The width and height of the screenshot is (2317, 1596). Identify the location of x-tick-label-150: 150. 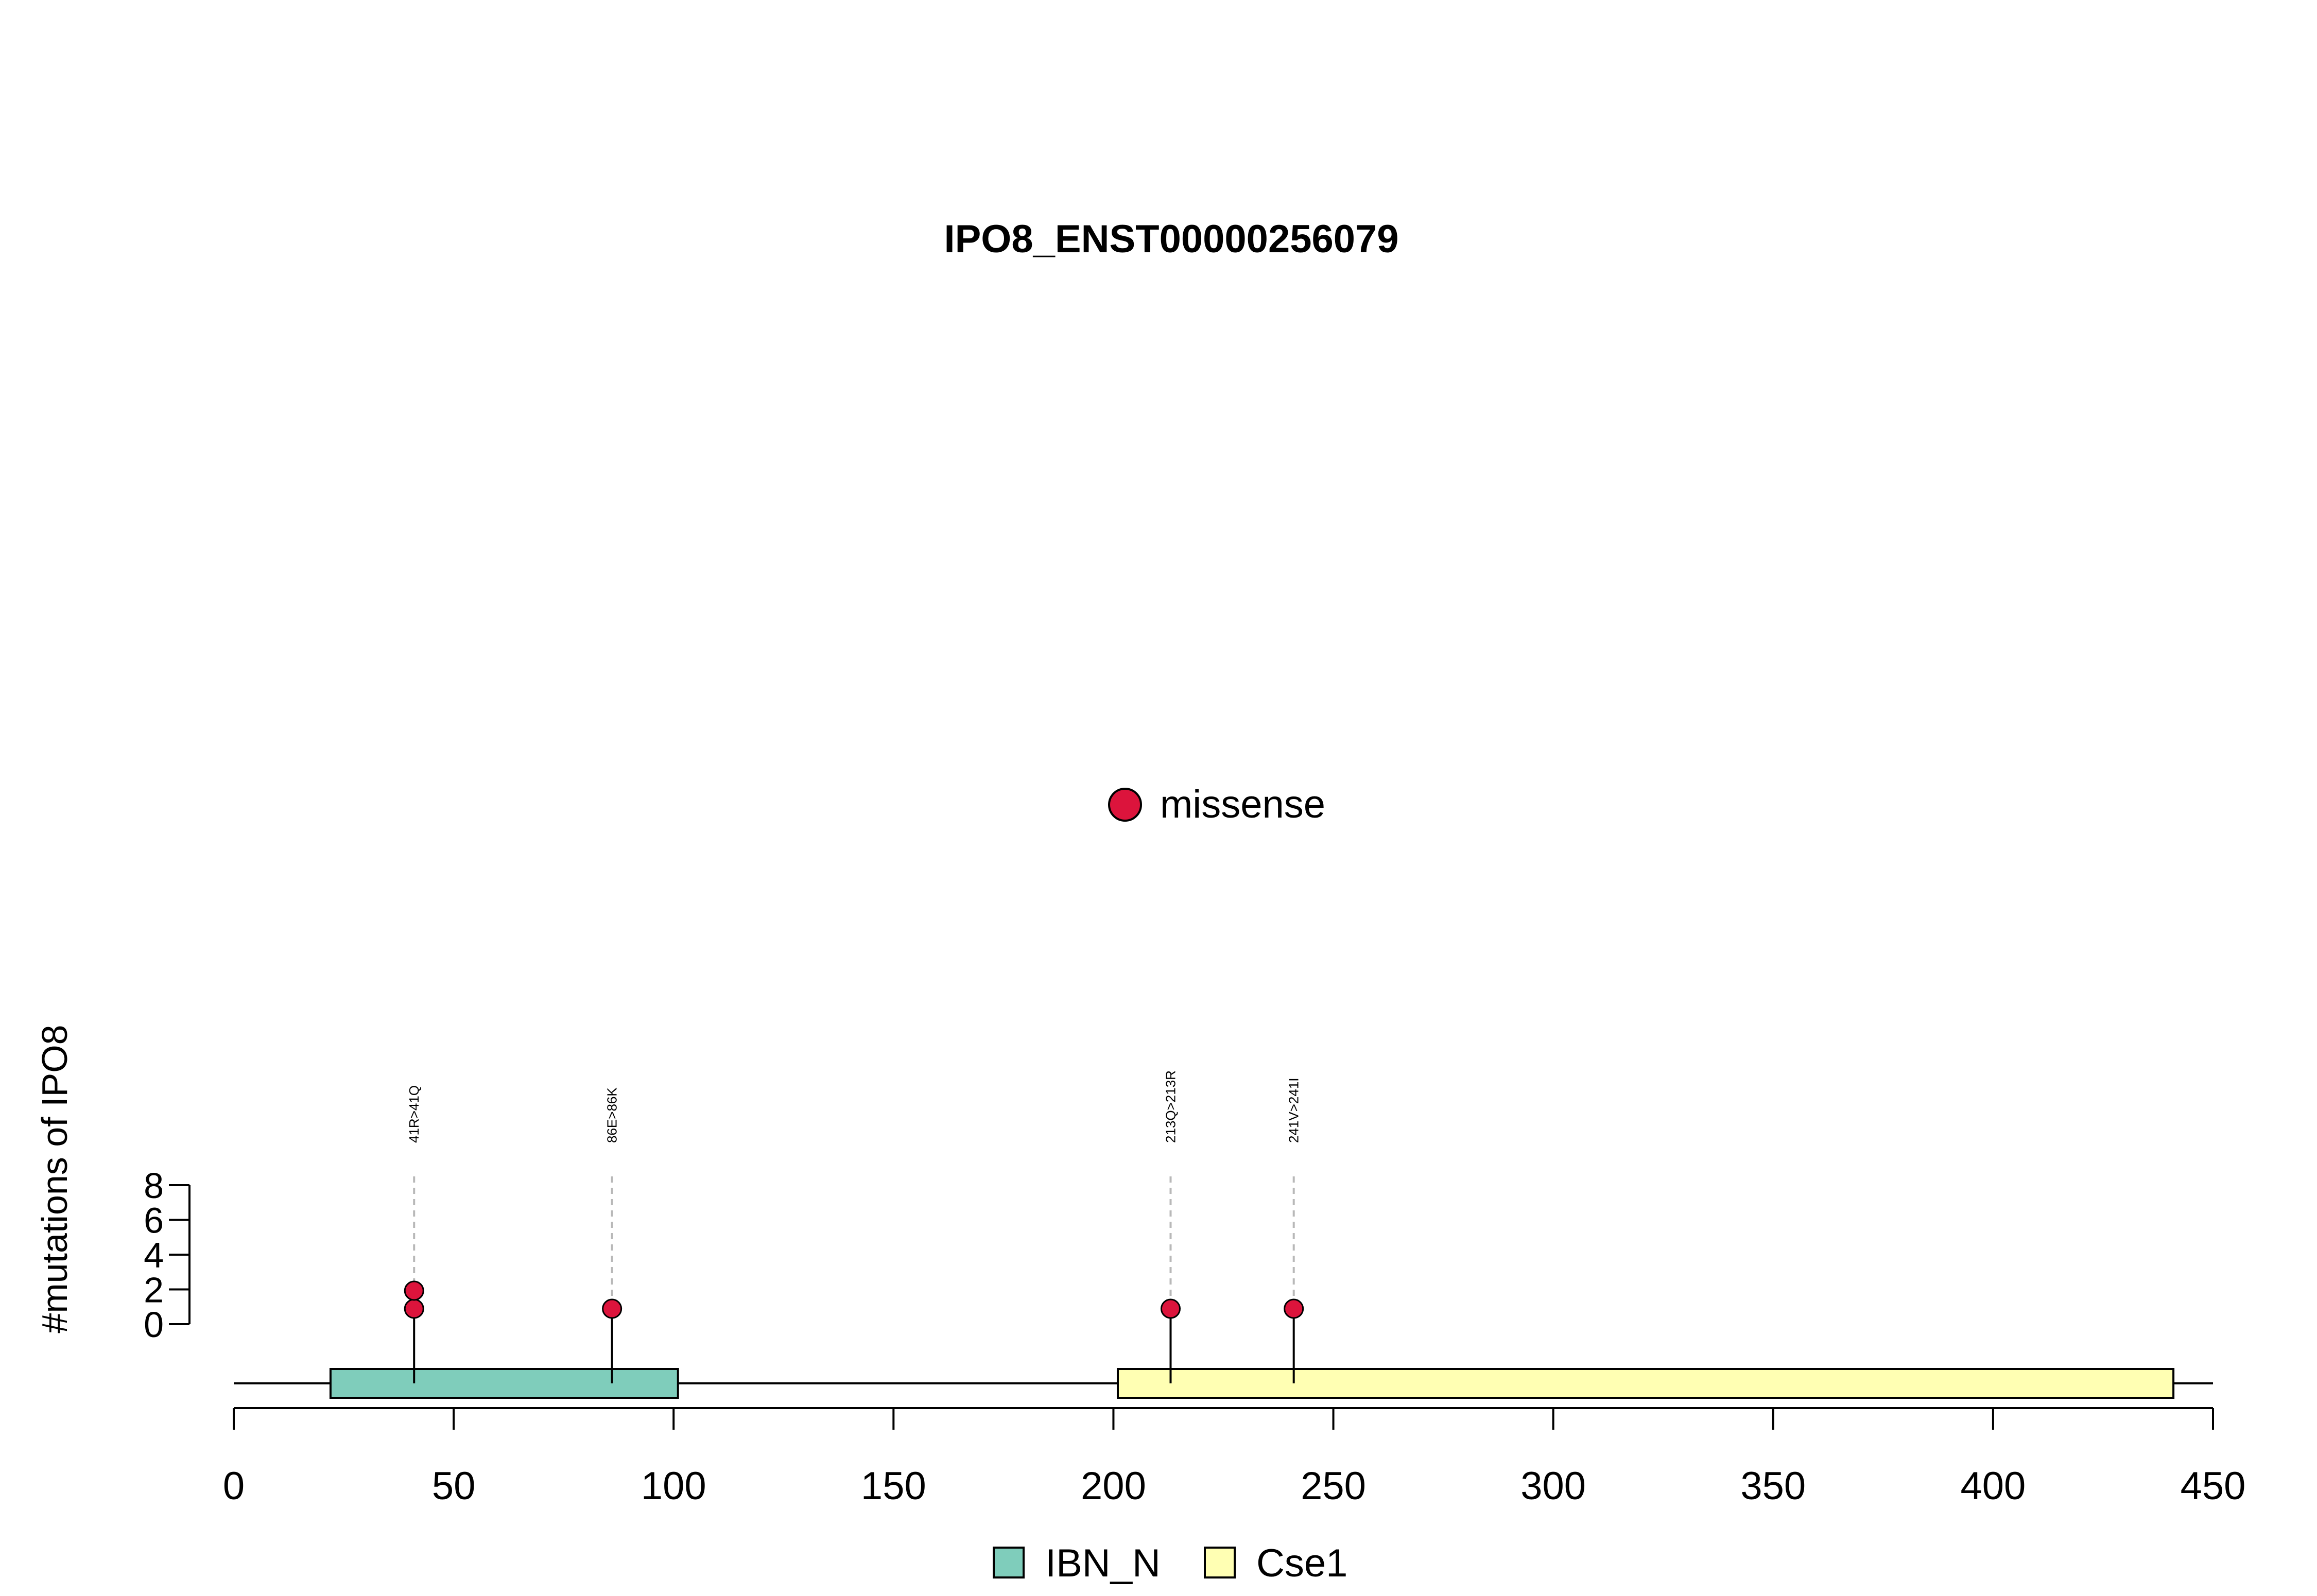
(893, 1486).